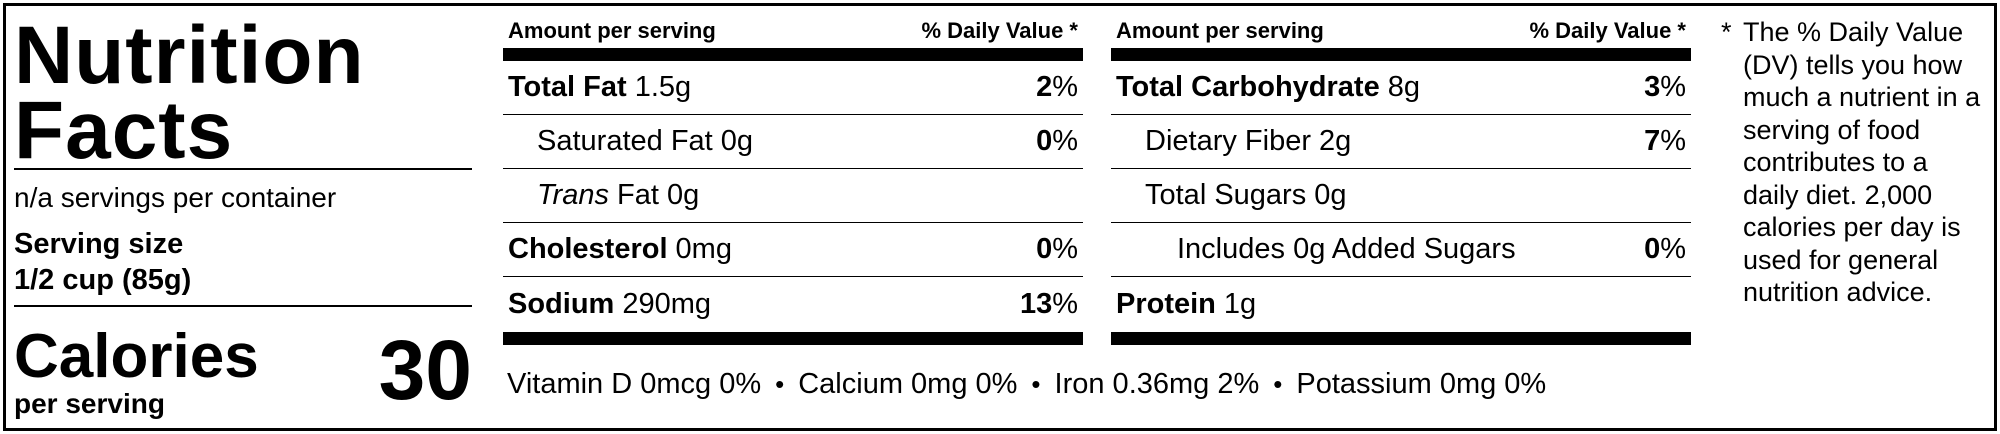 The height and width of the screenshot is (434, 2000). I want to click on label-title: Nutrition Facts, so click(243, 93).